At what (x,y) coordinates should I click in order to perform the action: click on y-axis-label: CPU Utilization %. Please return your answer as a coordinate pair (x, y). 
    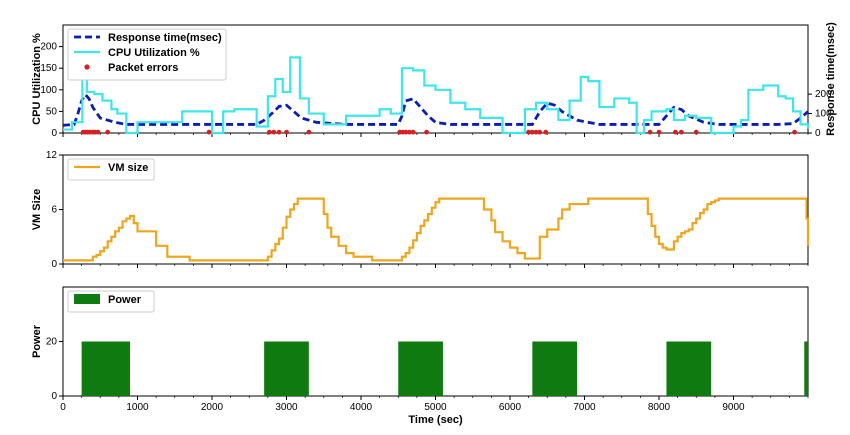
    Looking at the image, I should click on (37, 79).